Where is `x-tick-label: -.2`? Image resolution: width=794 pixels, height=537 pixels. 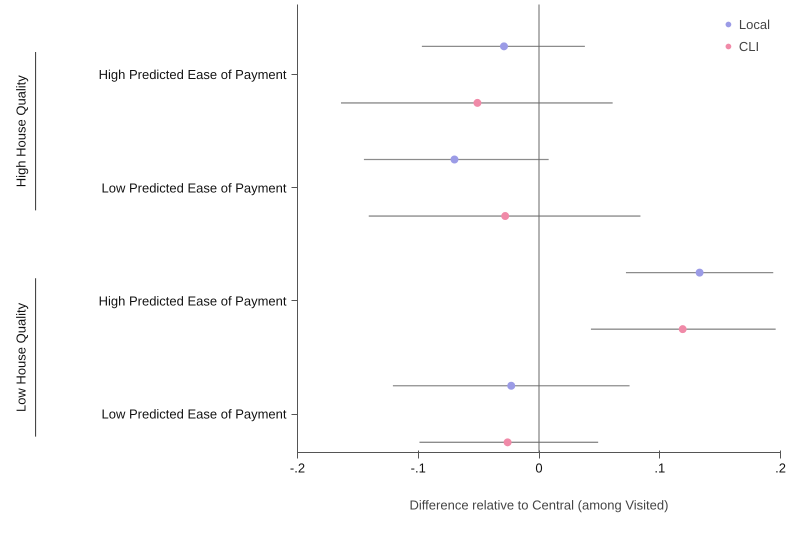
x-tick-label: -.2 is located at coordinates (298, 468).